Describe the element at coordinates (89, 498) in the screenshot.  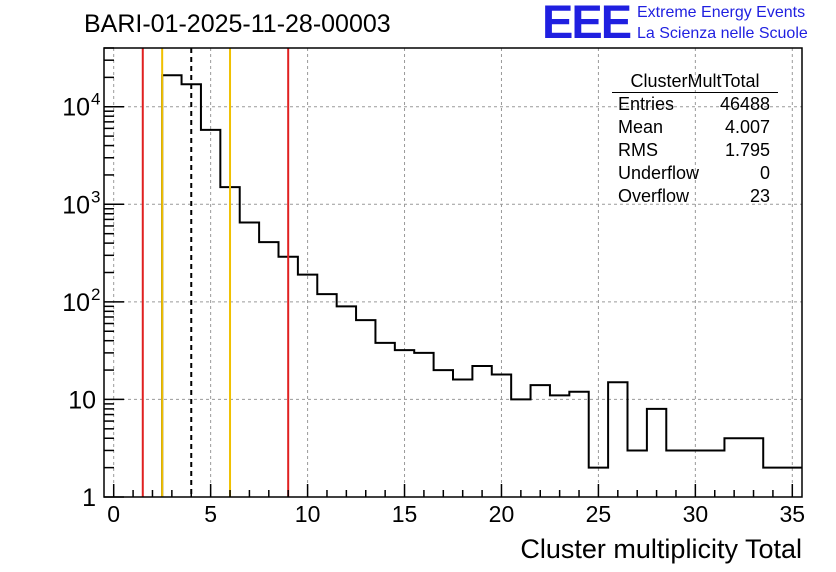
I see `y-tick-label: 1` at that location.